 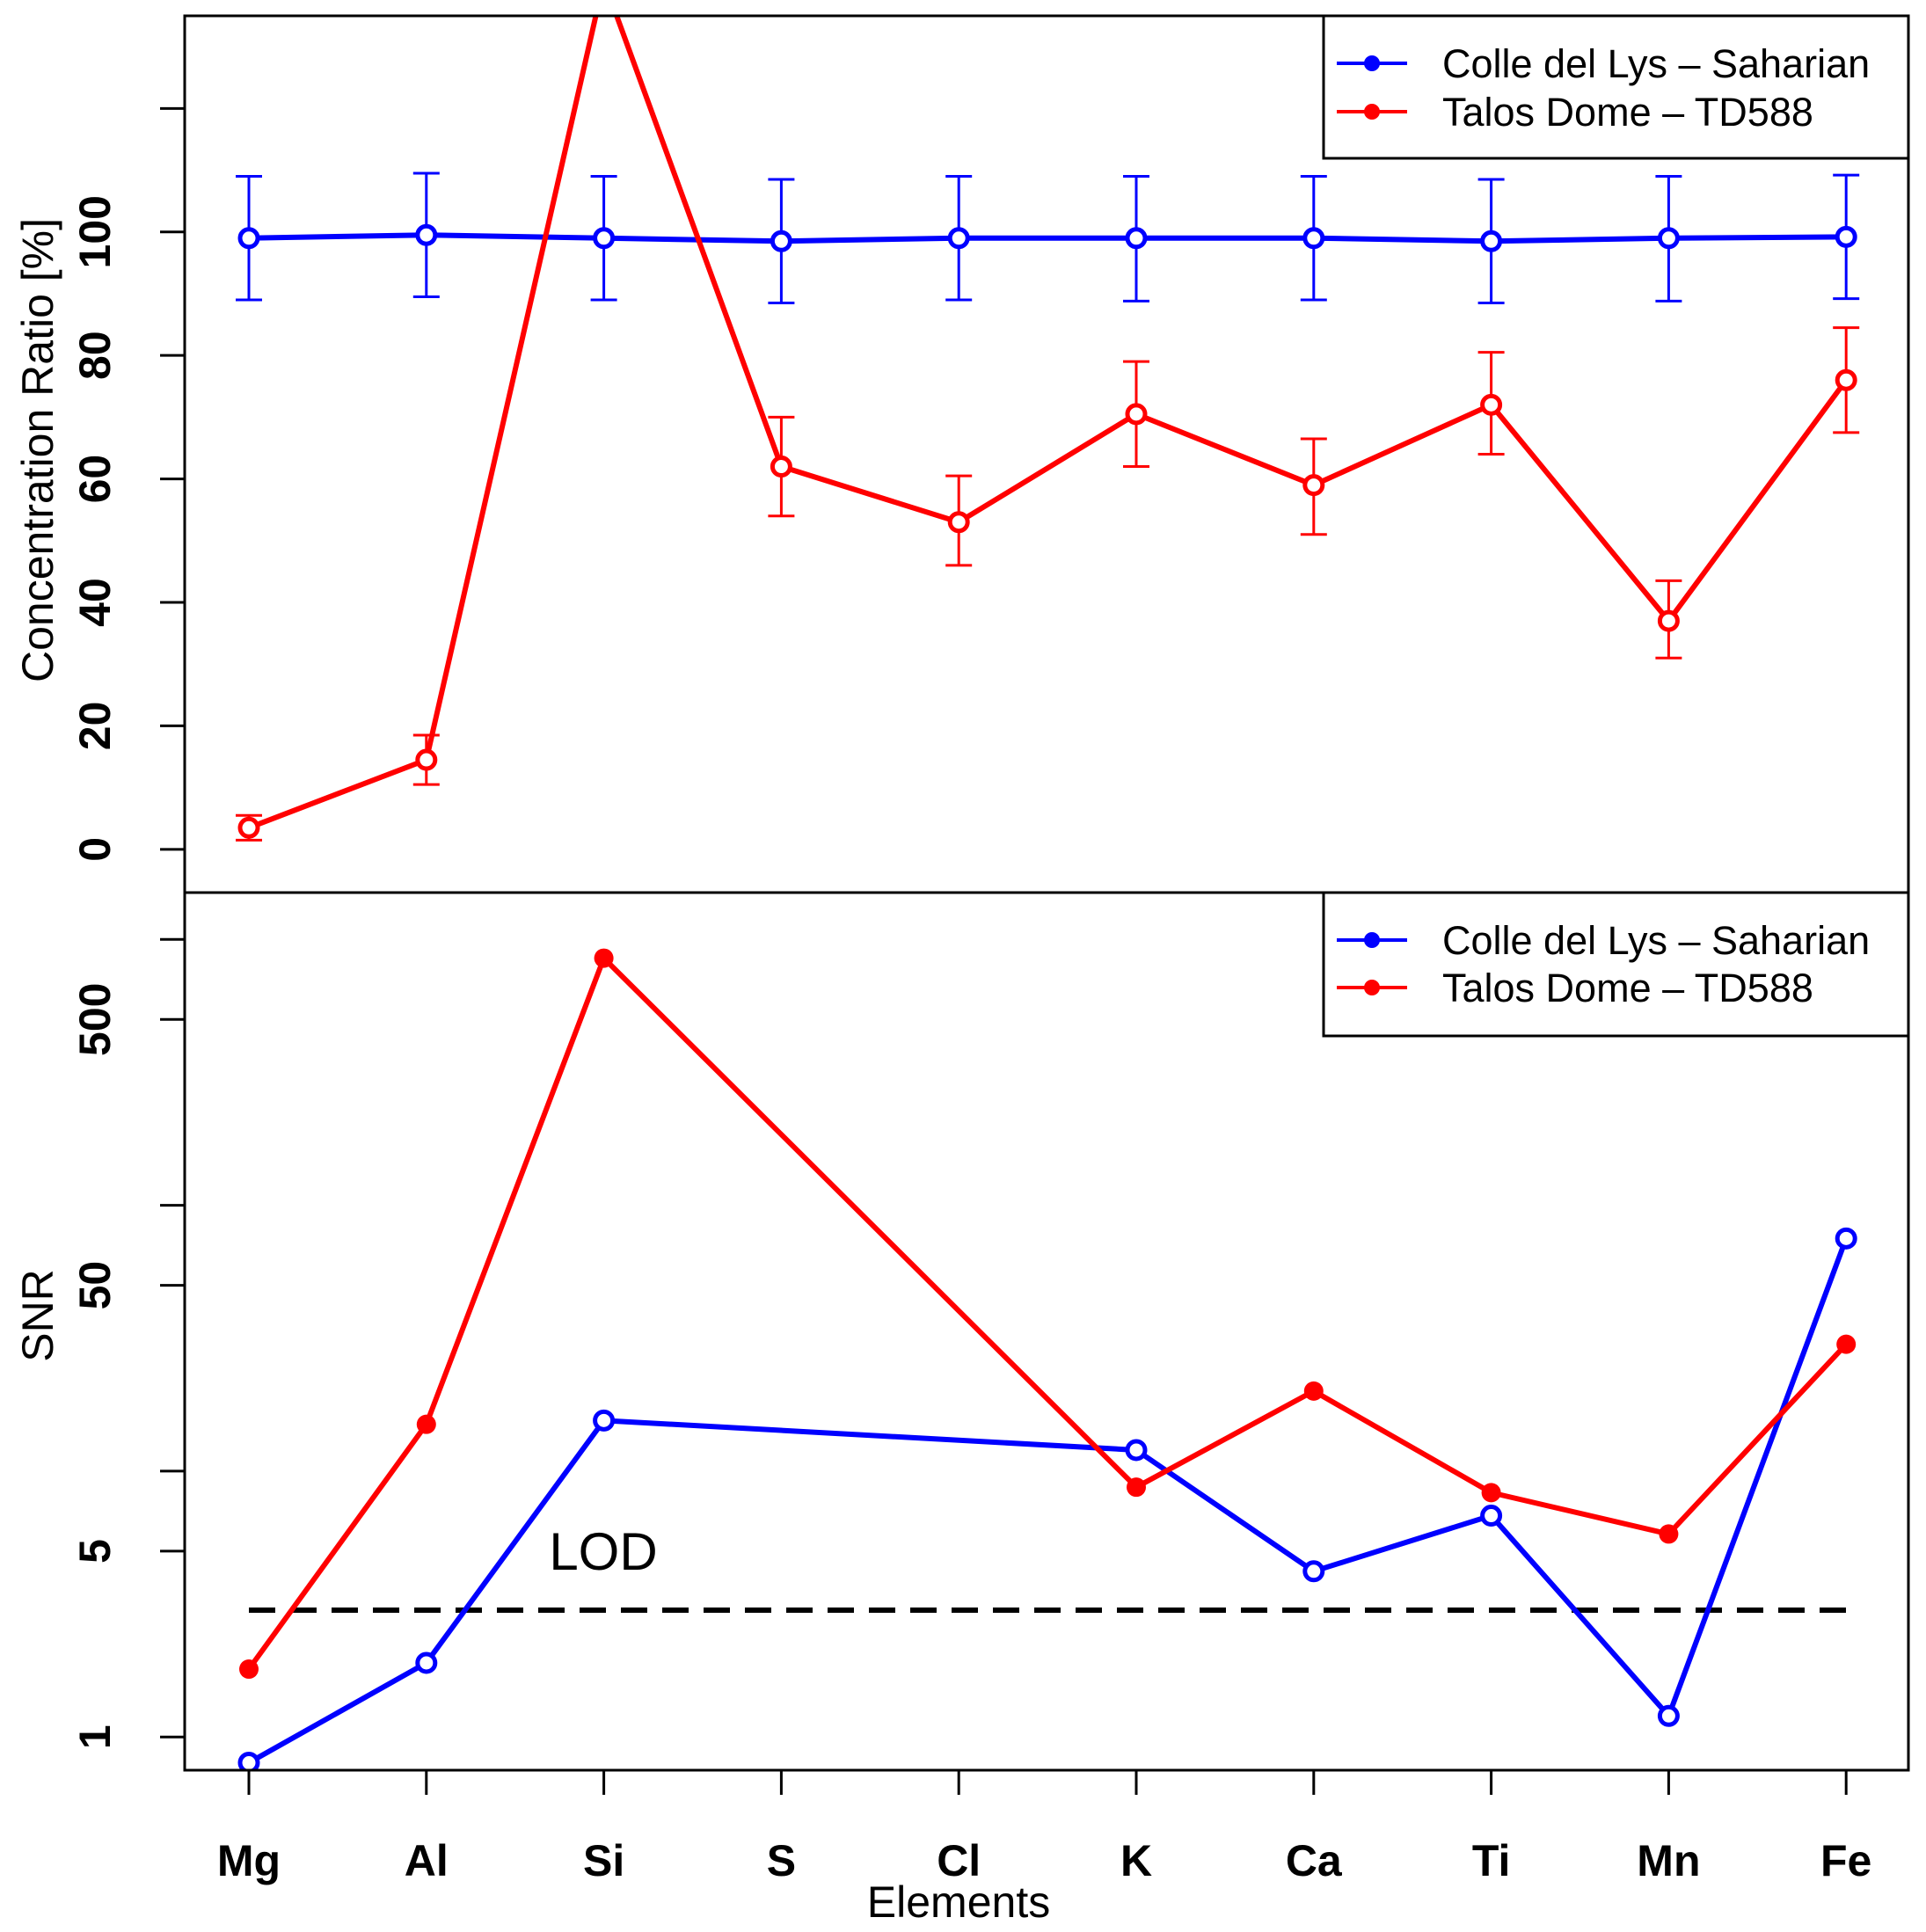 What do you see at coordinates (249, 1861) in the screenshot?
I see `x-tick-label-mg: Mg` at bounding box center [249, 1861].